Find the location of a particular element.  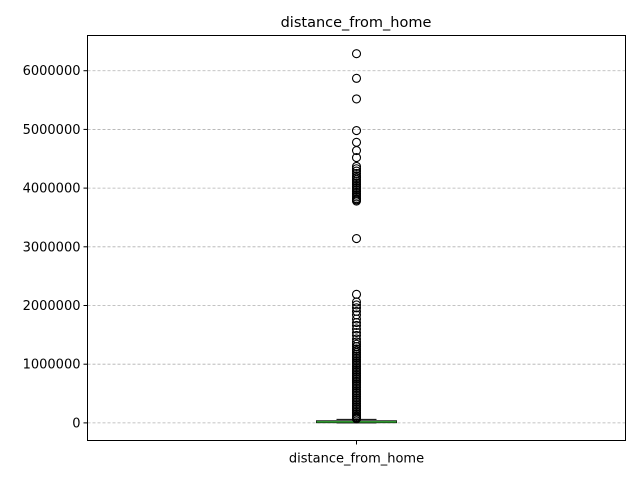

y-tick-label: 1000000 is located at coordinates (52, 365).